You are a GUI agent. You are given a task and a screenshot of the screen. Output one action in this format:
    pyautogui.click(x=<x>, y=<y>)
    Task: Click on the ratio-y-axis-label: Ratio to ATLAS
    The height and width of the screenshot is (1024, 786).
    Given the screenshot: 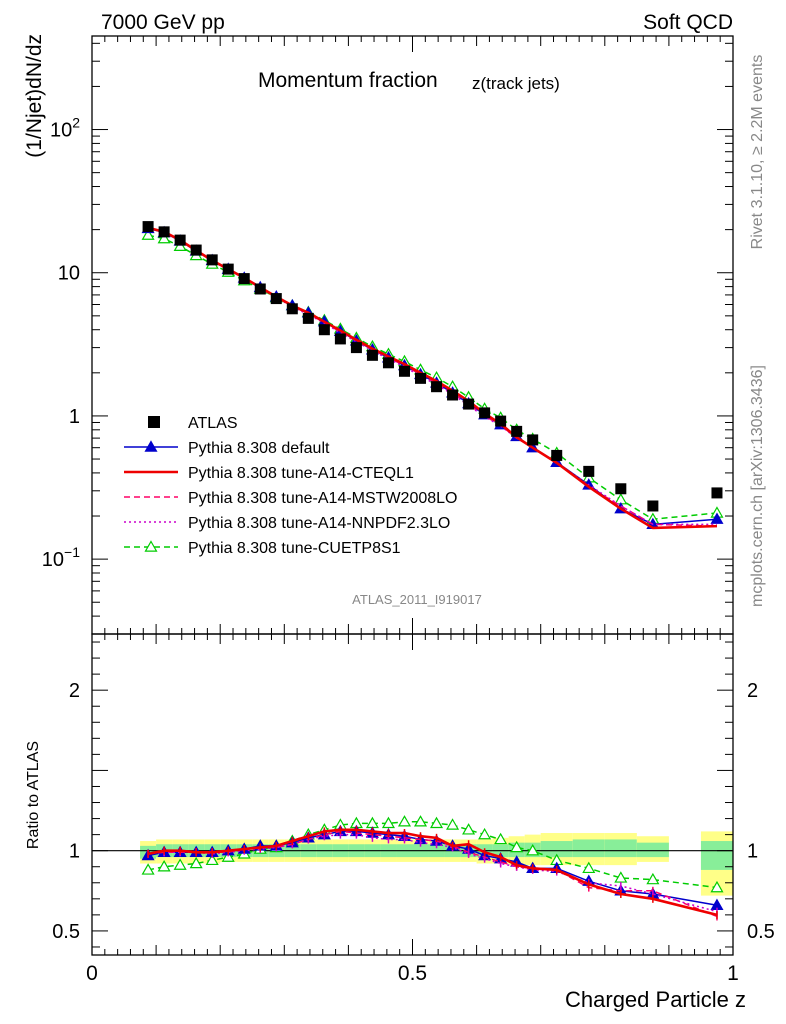 What is the action you would take?
    pyautogui.click(x=33, y=795)
    